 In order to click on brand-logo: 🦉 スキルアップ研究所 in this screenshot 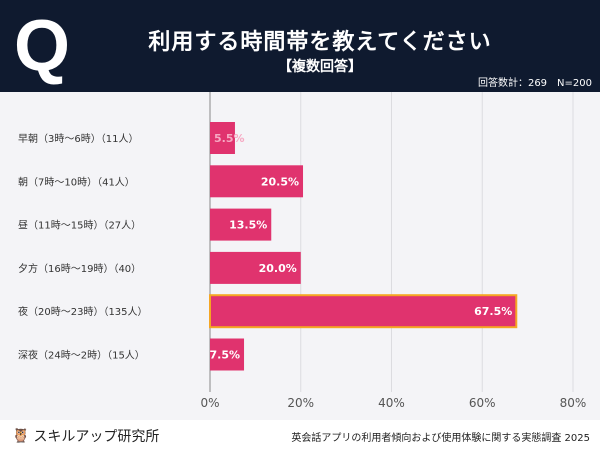, I will do `click(85, 436)`.